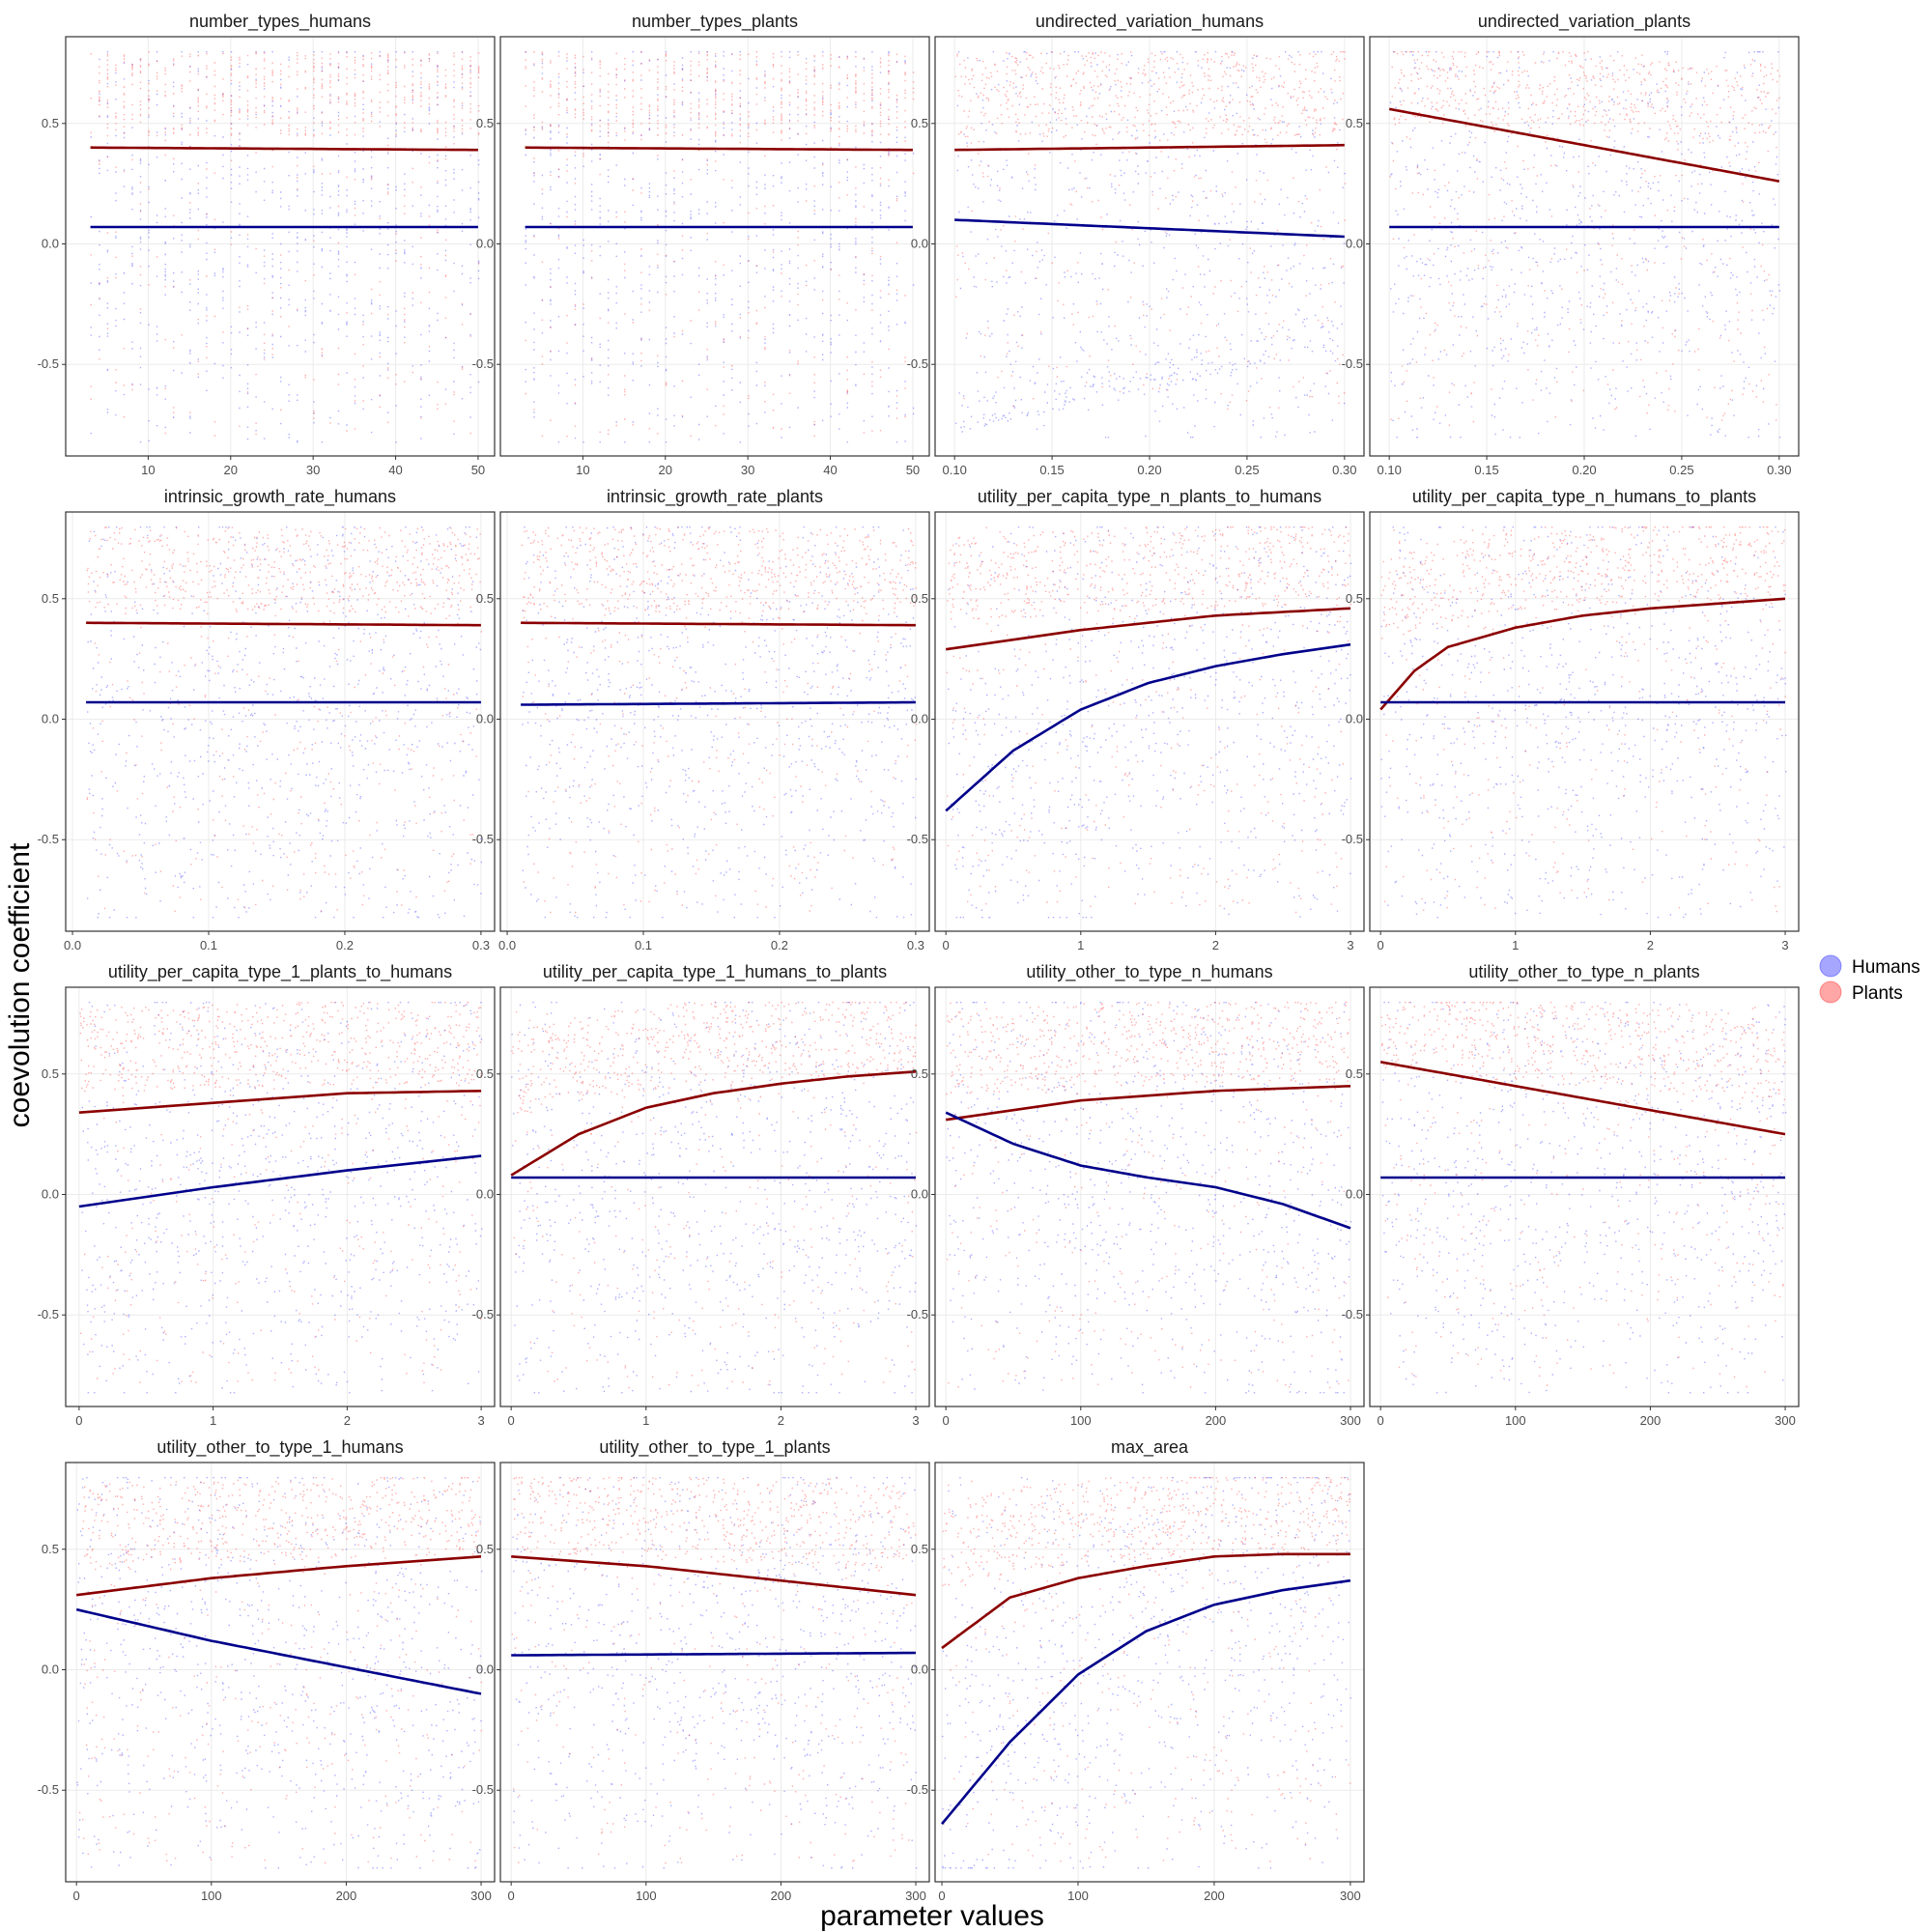  I want to click on x-tick-label: 0.30, so click(1779, 470).